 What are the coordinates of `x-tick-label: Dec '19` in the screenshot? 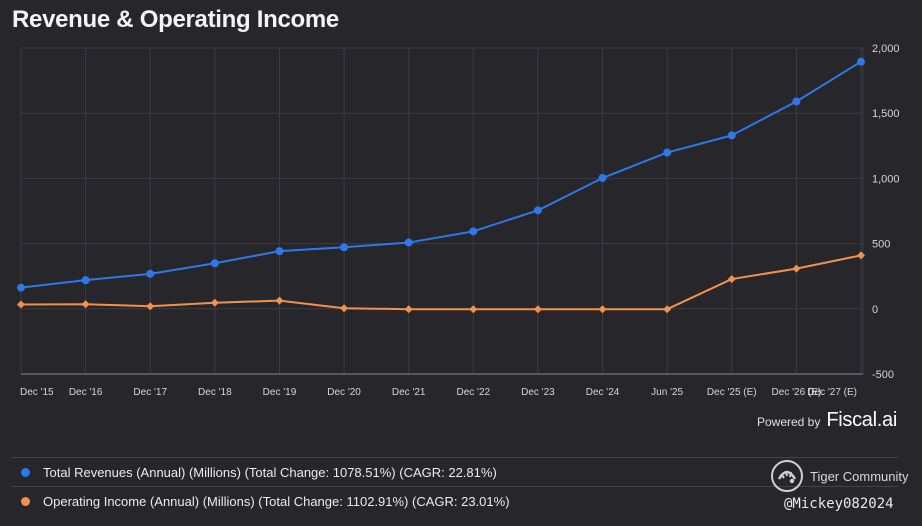 It's located at (280, 392).